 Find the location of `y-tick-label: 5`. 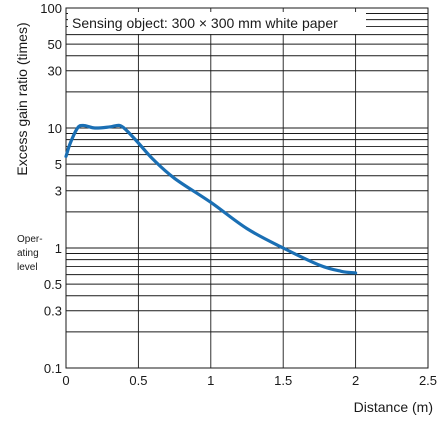

y-tick-label: 5 is located at coordinates (58, 164).